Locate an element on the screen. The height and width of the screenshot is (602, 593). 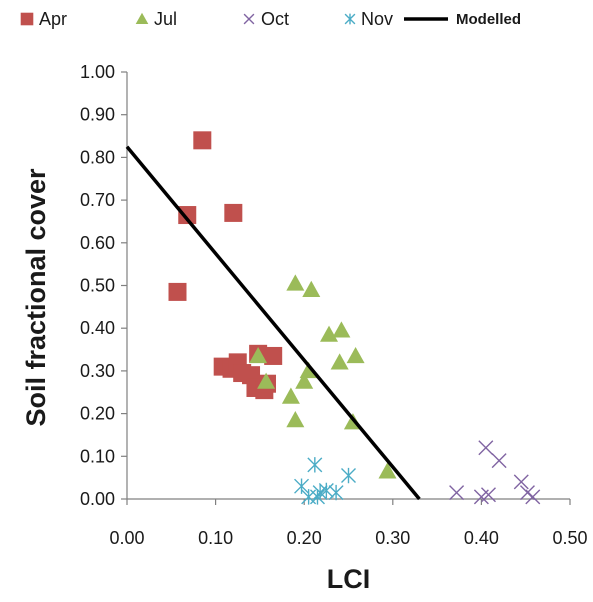
y-tick-label: 1.00 is located at coordinates (97, 72).